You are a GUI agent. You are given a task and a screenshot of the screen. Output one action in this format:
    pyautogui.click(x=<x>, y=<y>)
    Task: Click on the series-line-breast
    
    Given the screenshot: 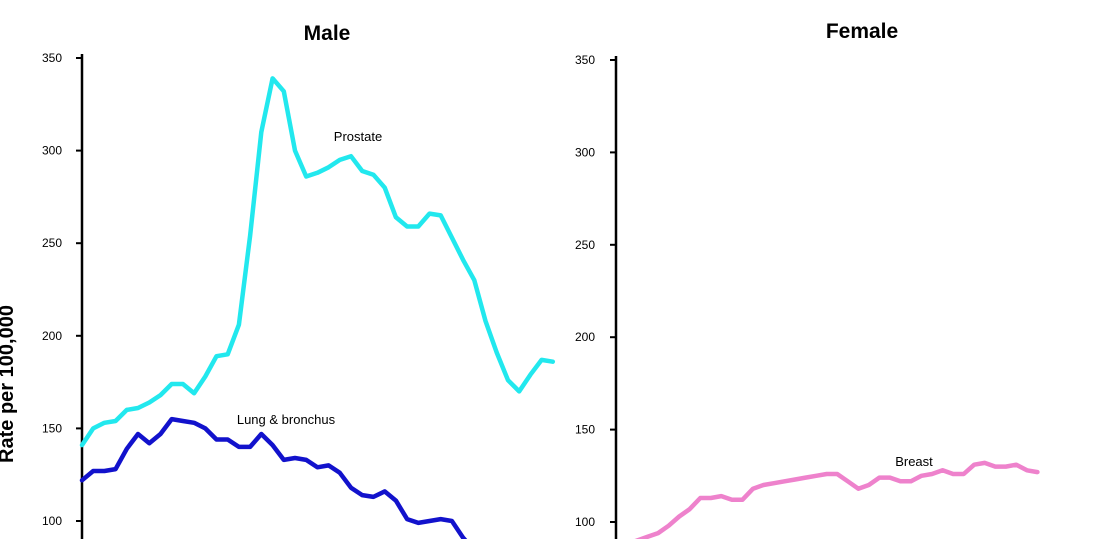 What is the action you would take?
    pyautogui.click(x=837, y=499)
    